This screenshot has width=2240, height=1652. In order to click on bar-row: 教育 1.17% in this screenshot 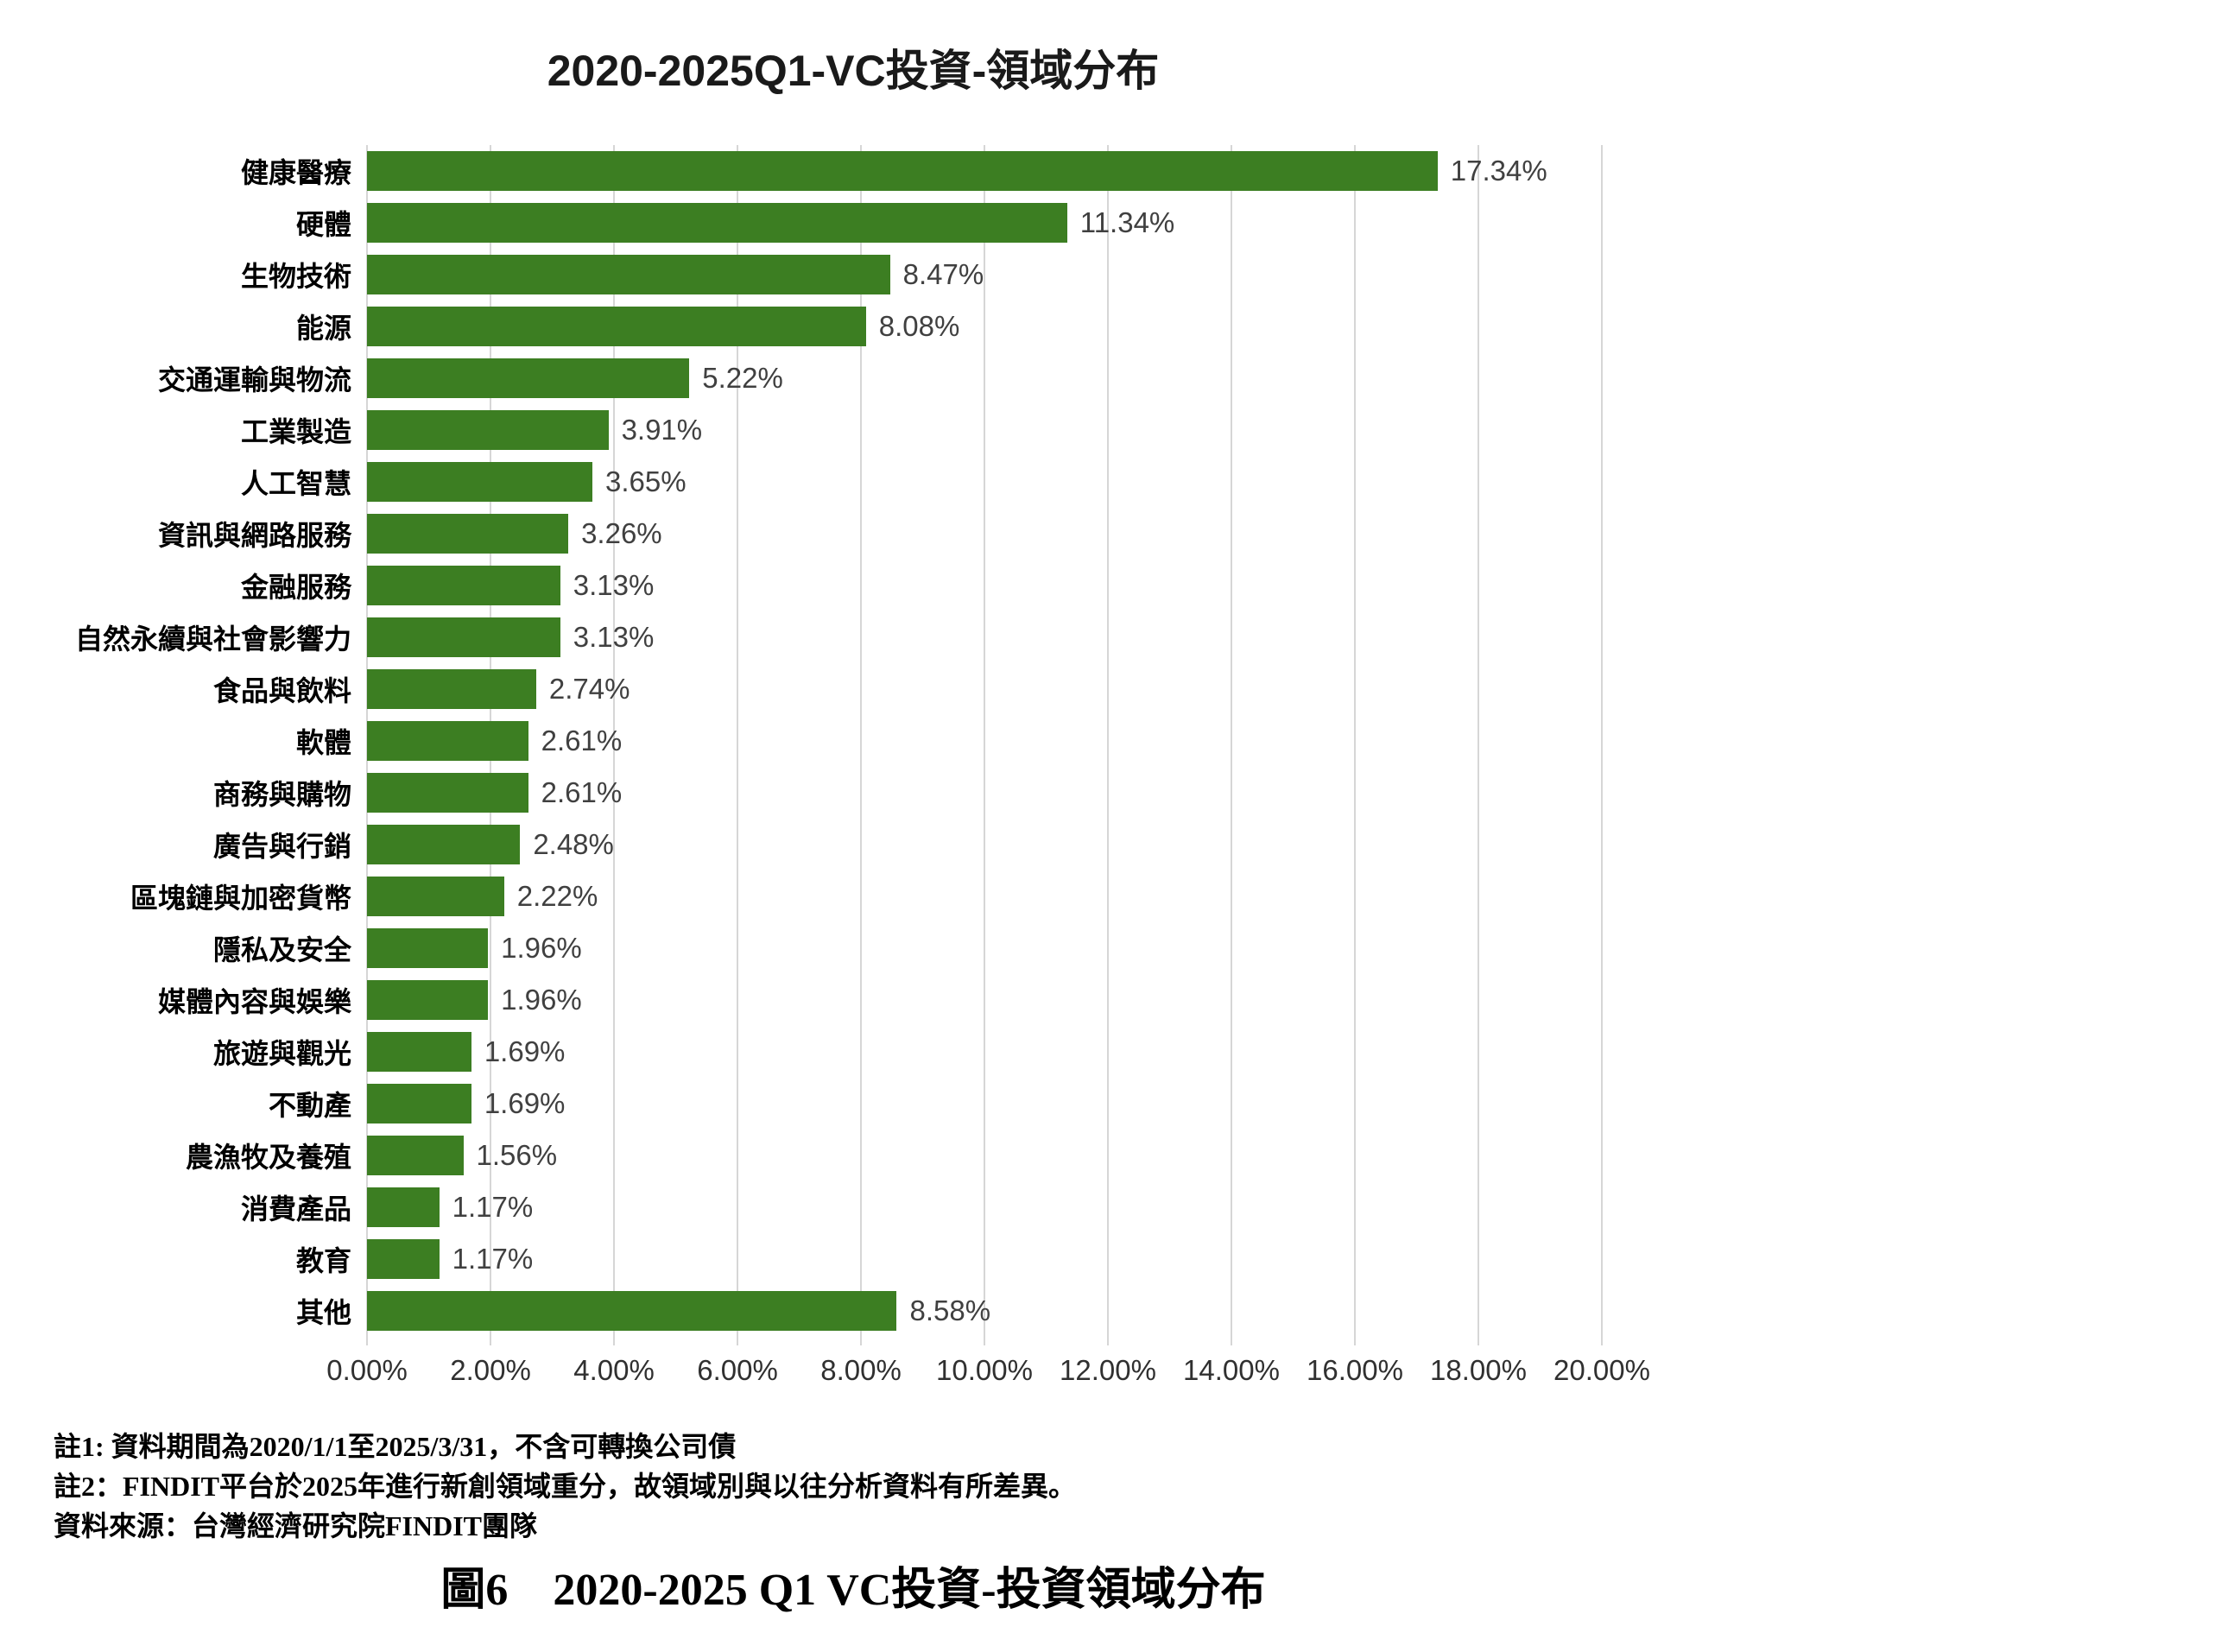, I will do `click(1120, 1259)`.